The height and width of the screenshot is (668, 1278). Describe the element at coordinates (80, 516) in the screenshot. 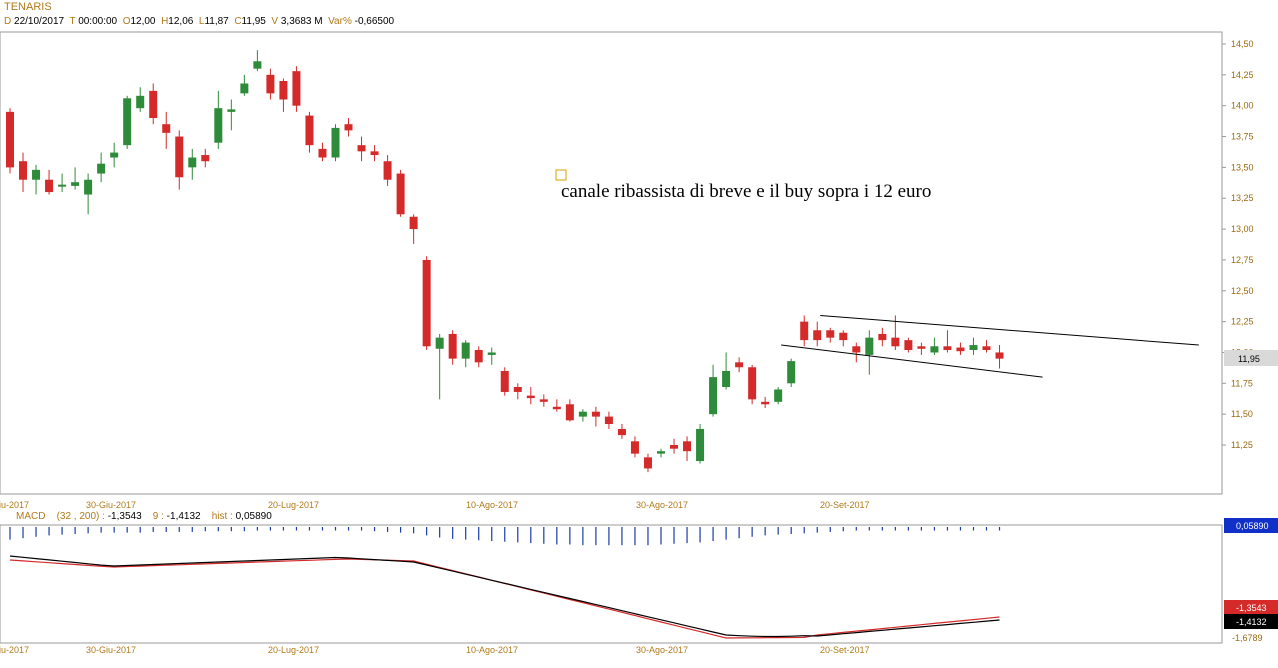

I see `macd-params: (32 , 200) :` at that location.